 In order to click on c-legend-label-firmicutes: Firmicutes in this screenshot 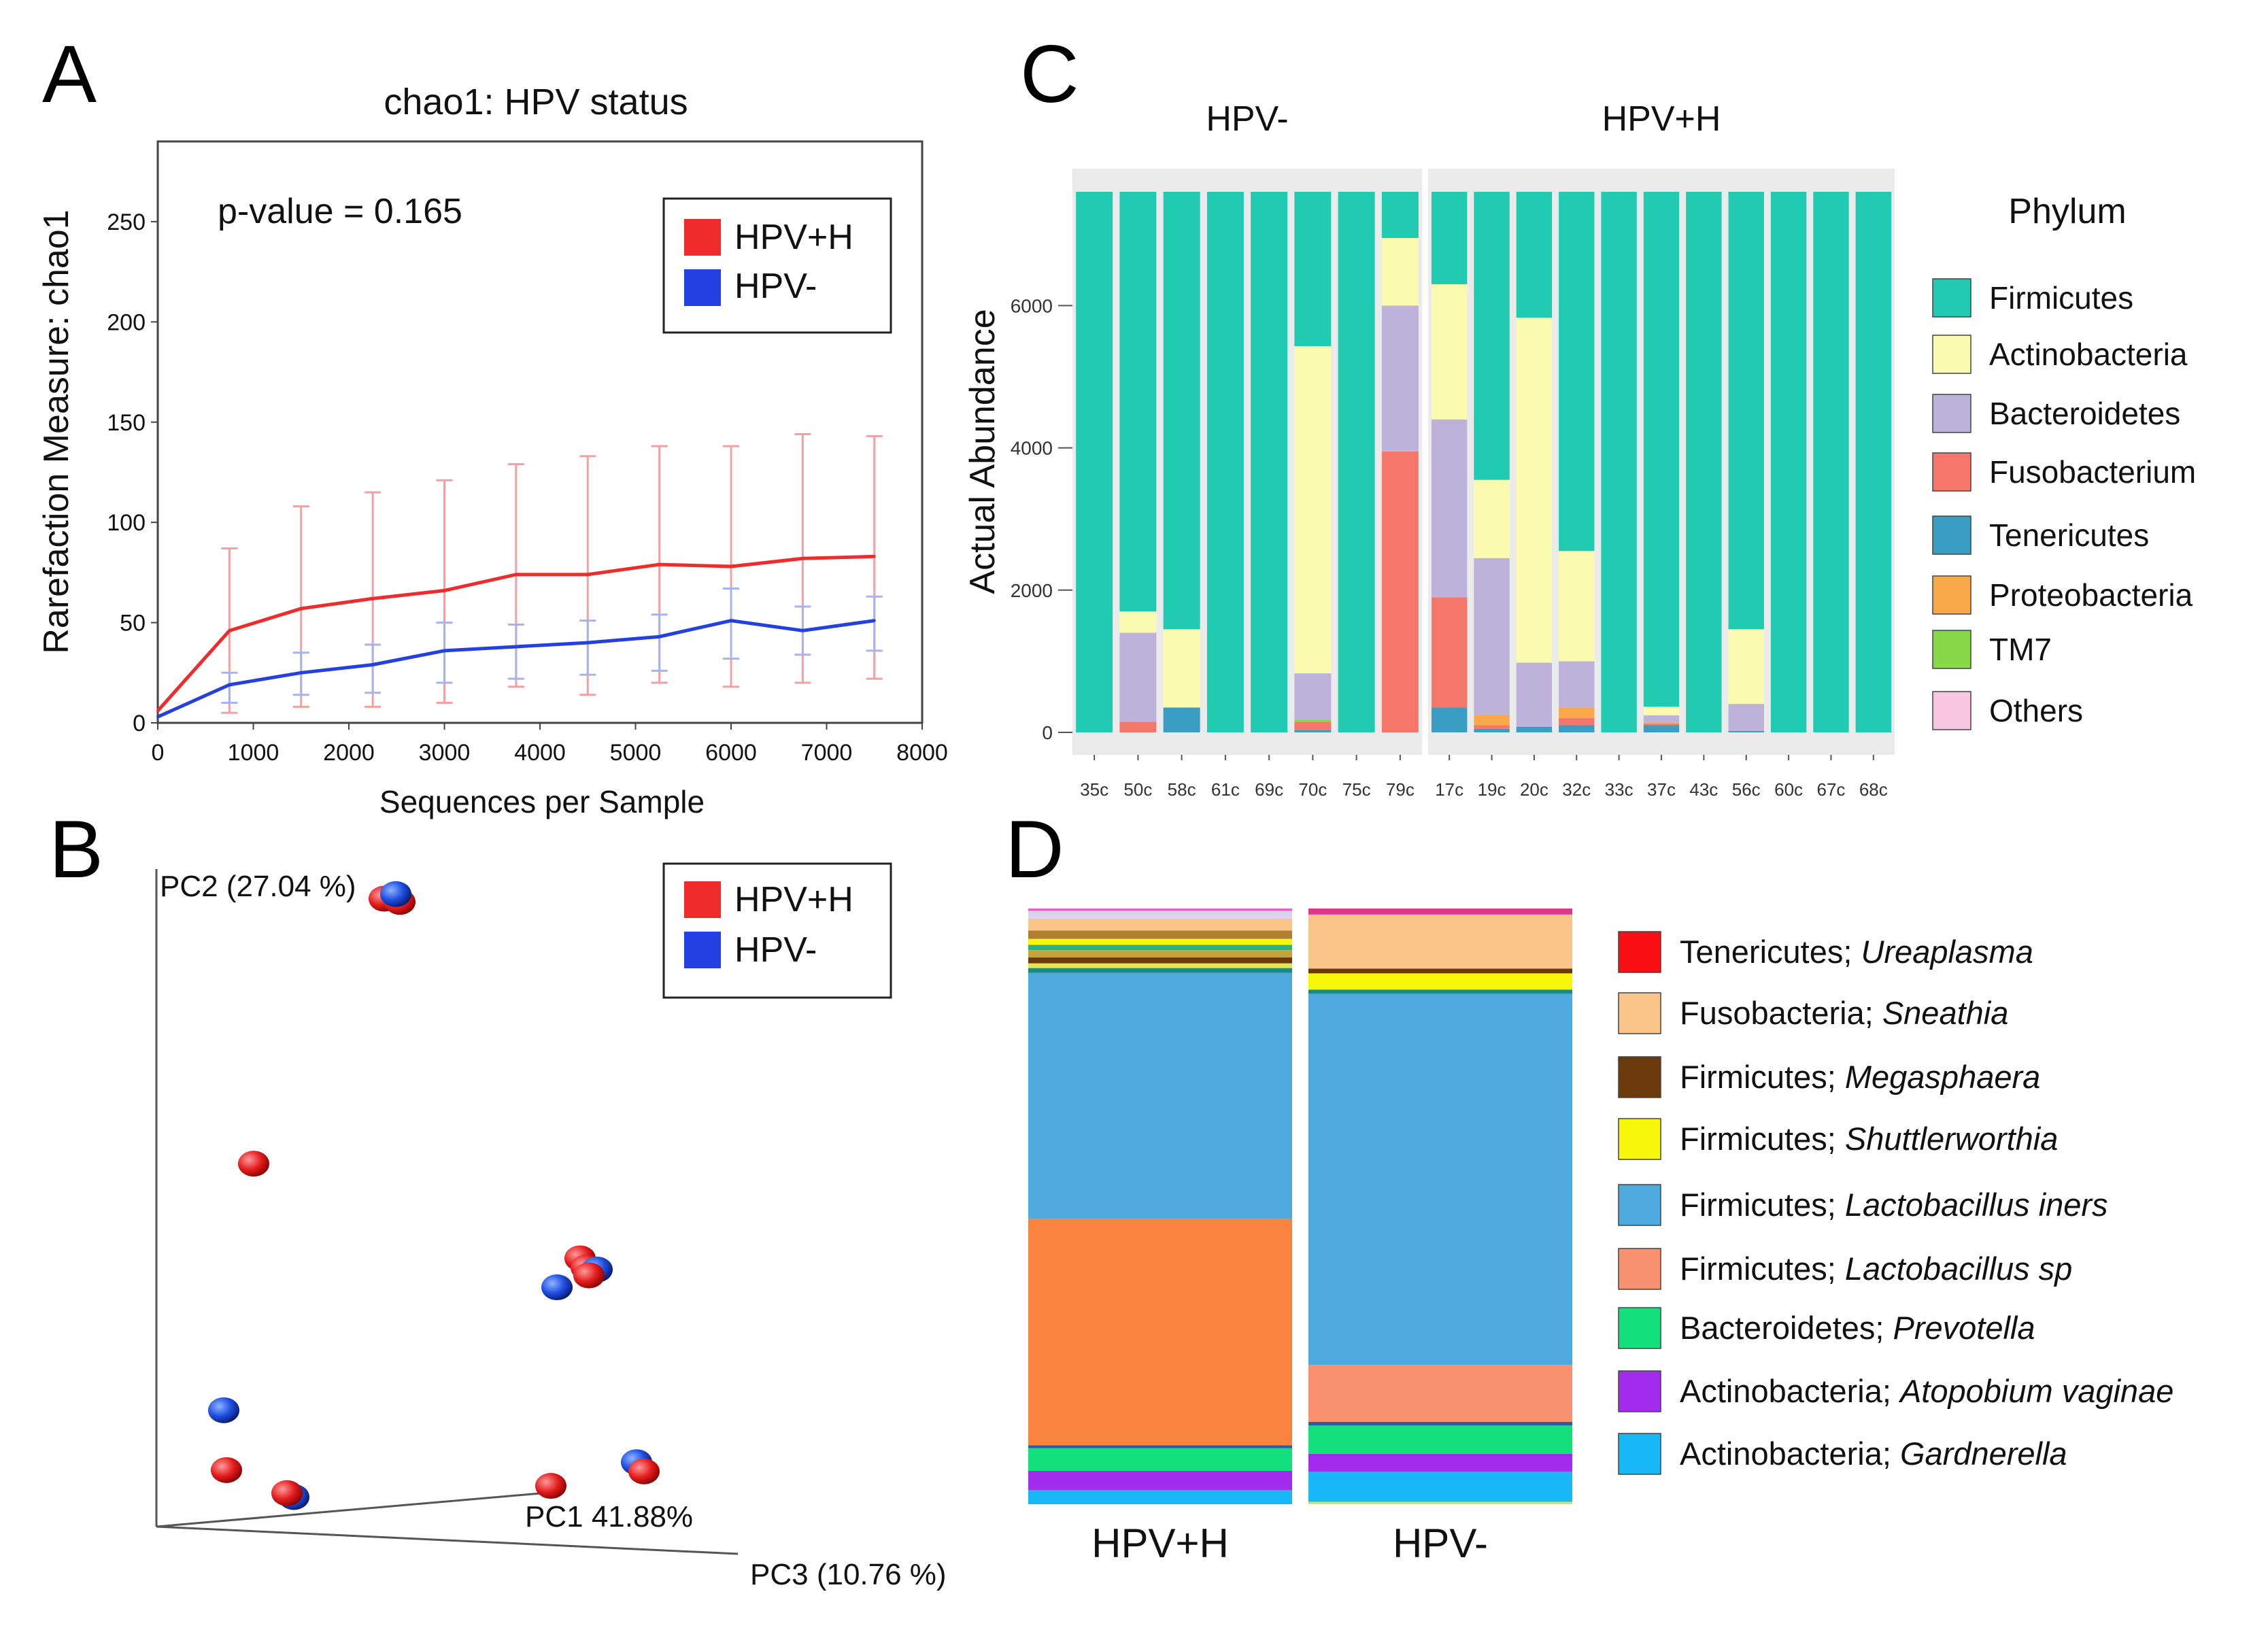, I will do `click(2061, 298)`.